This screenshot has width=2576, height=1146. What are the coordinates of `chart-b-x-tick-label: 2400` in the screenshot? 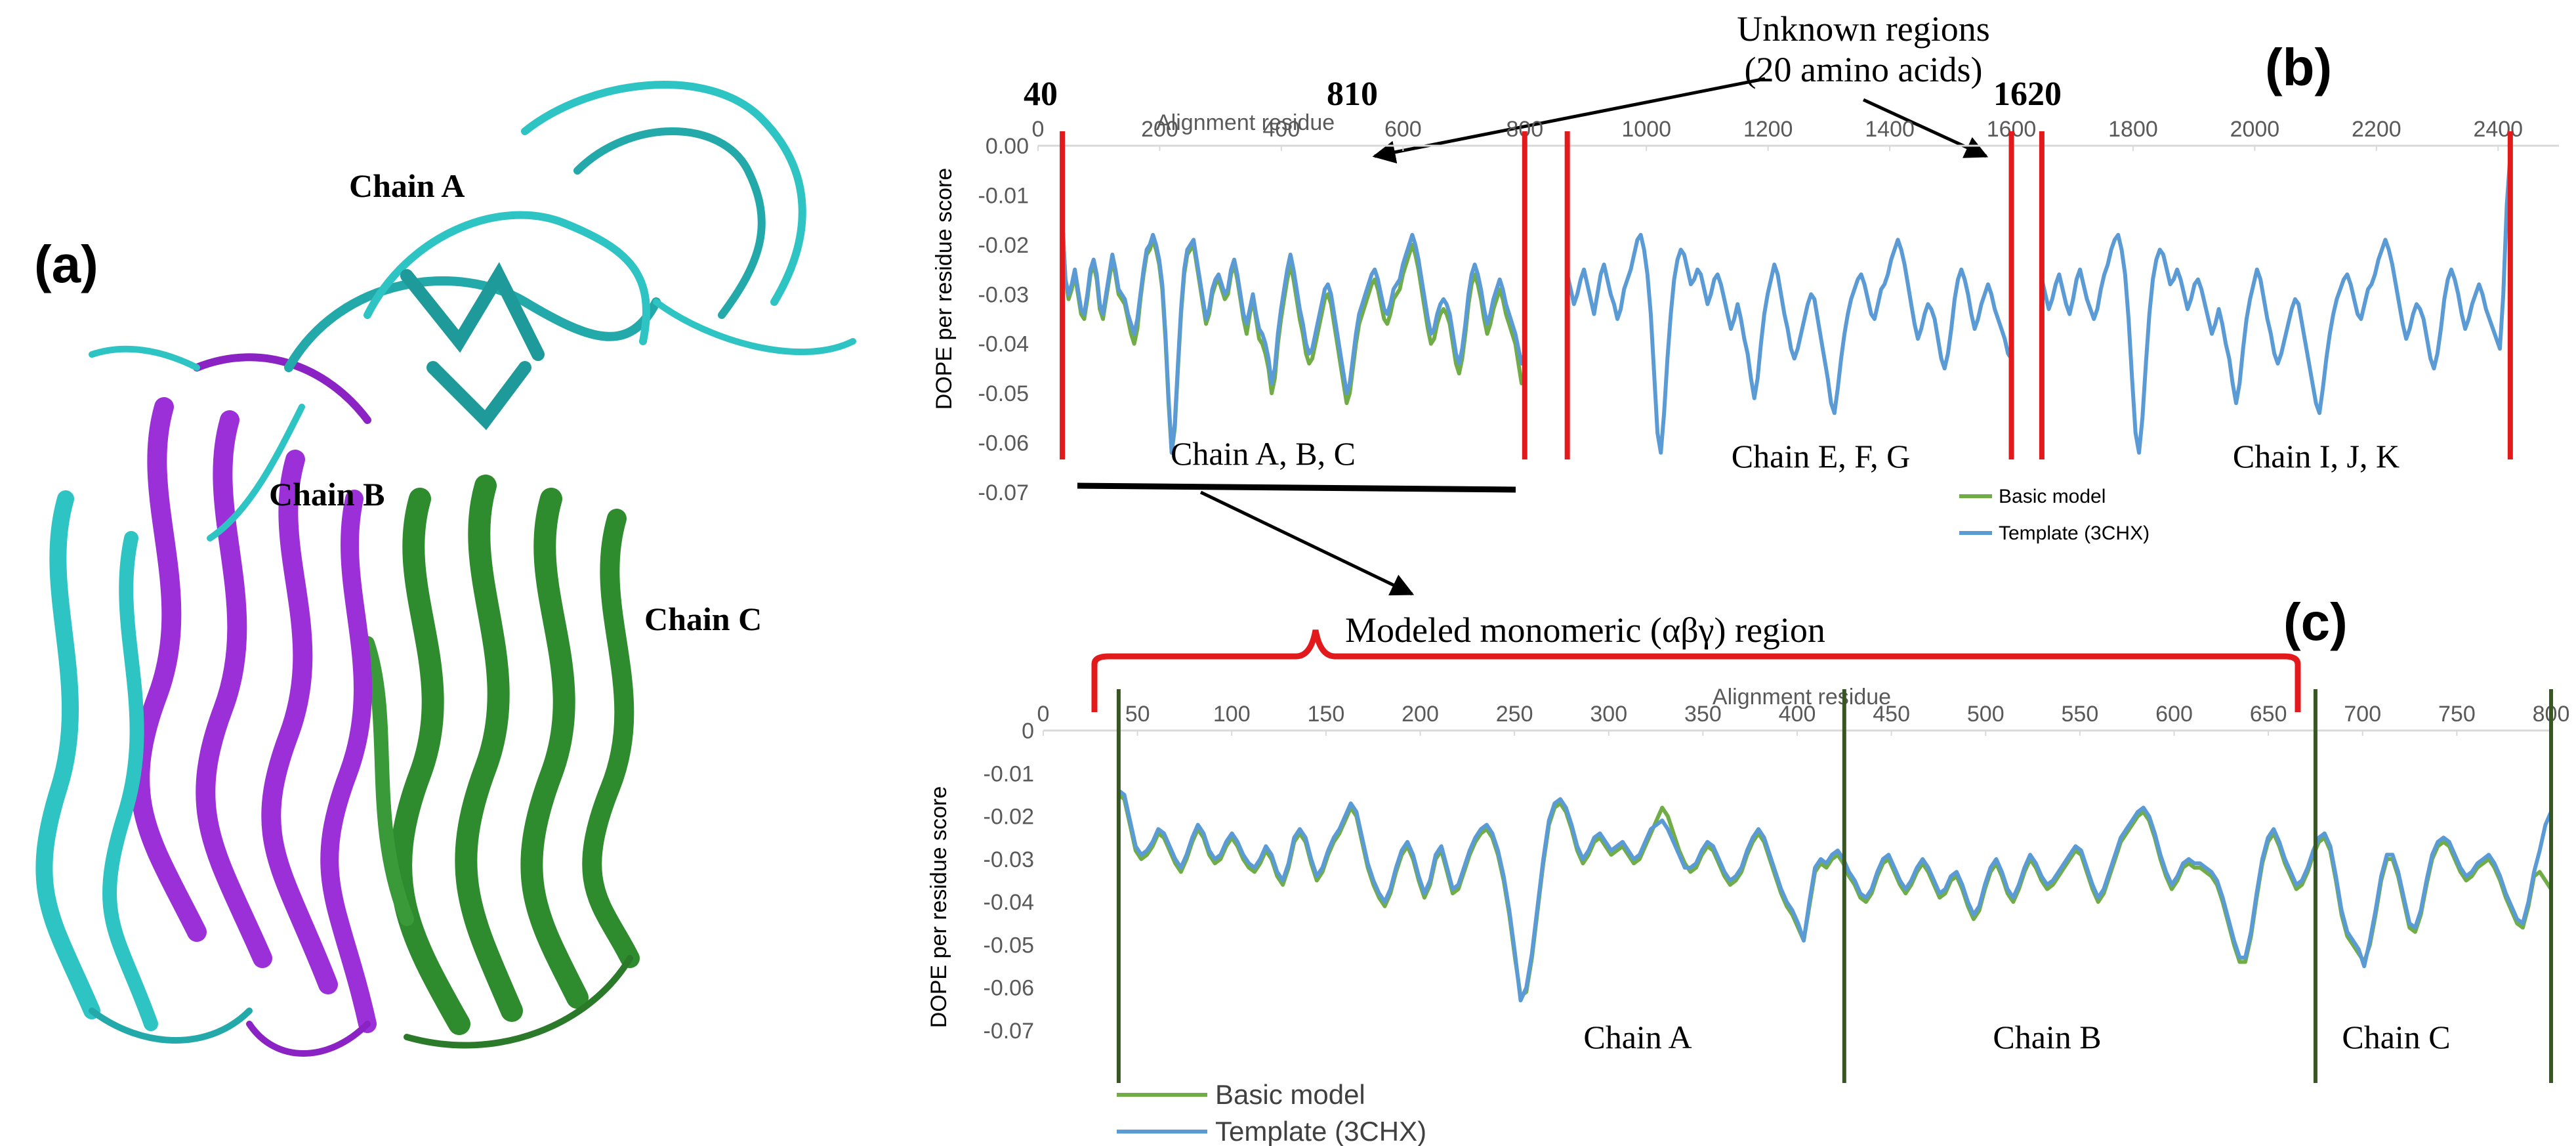 It's located at (2498, 130).